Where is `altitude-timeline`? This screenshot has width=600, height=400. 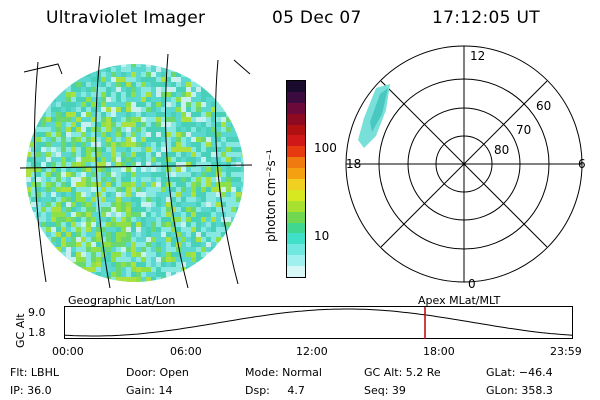 altitude-timeline is located at coordinates (318, 322).